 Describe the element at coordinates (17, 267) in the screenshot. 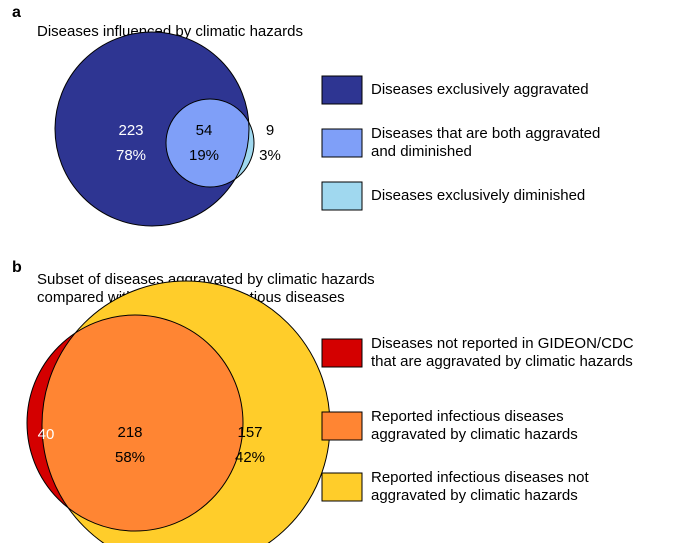

I see `panel-letter: b` at that location.